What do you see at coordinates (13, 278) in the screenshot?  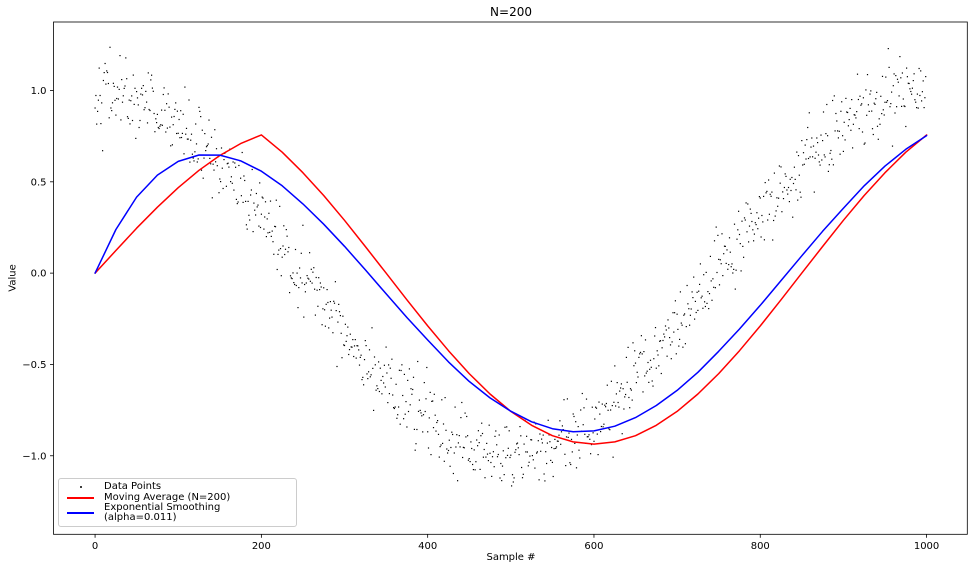 I see `y-axis-label: Value` at bounding box center [13, 278].